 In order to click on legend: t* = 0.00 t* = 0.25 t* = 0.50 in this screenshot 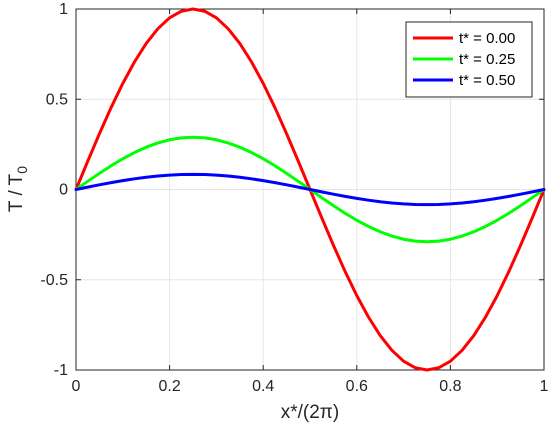, I will do `click(469, 59)`.